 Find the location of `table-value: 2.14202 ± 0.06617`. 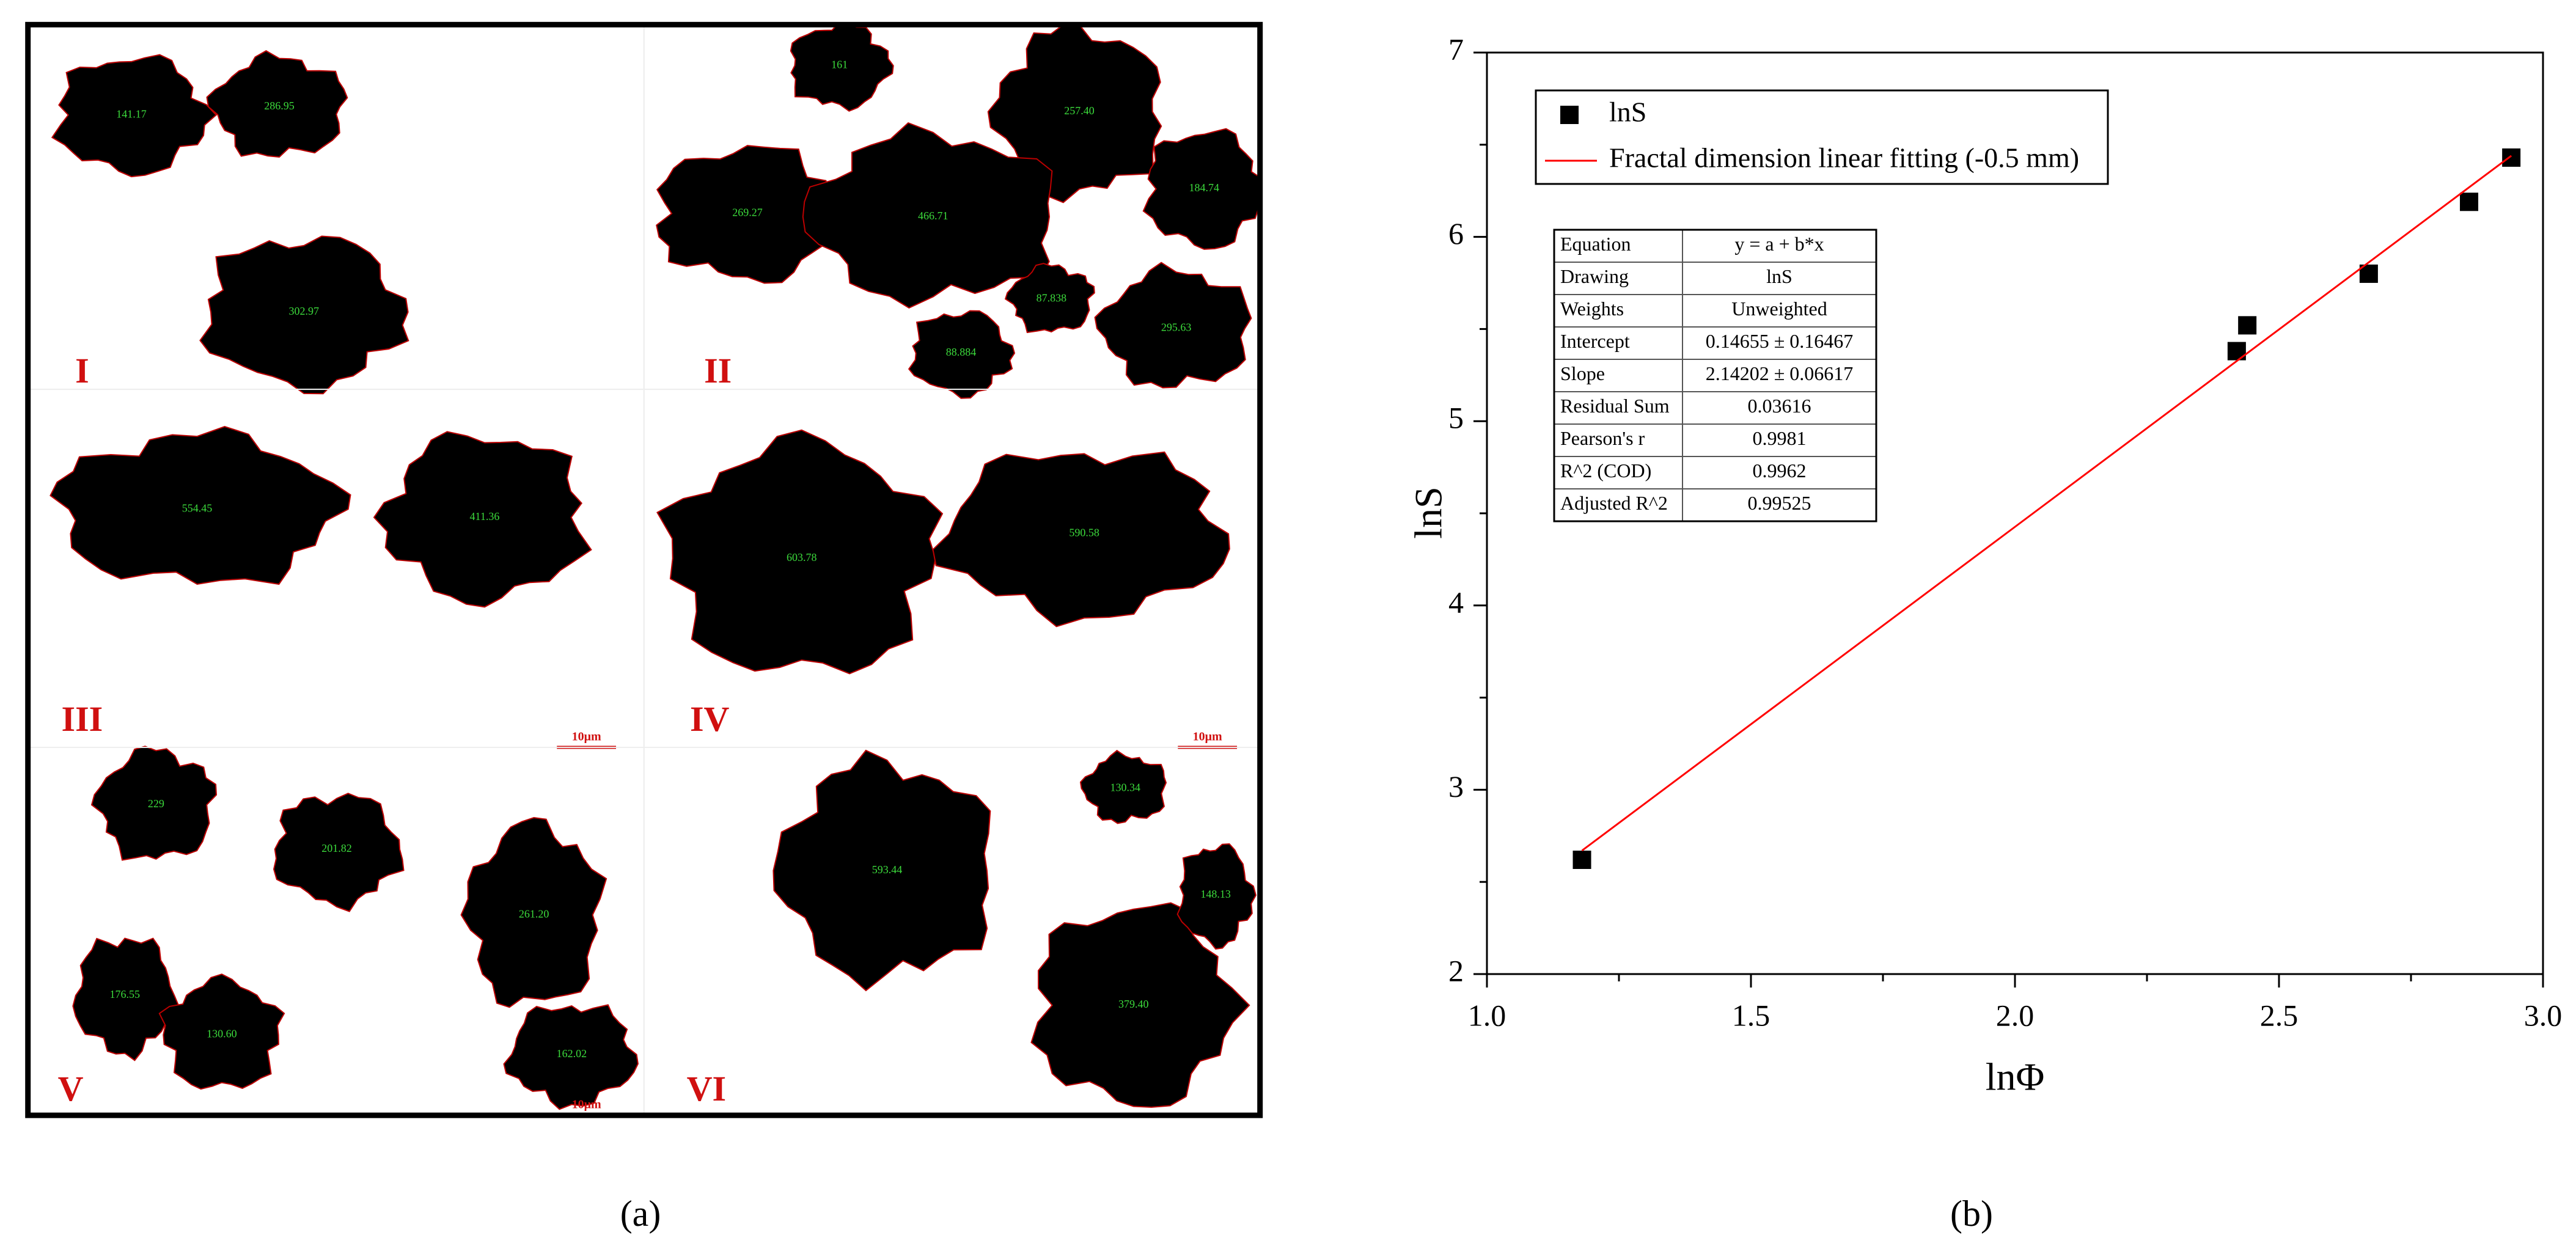

table-value: 2.14202 ± 0.06617 is located at coordinates (1780, 373).